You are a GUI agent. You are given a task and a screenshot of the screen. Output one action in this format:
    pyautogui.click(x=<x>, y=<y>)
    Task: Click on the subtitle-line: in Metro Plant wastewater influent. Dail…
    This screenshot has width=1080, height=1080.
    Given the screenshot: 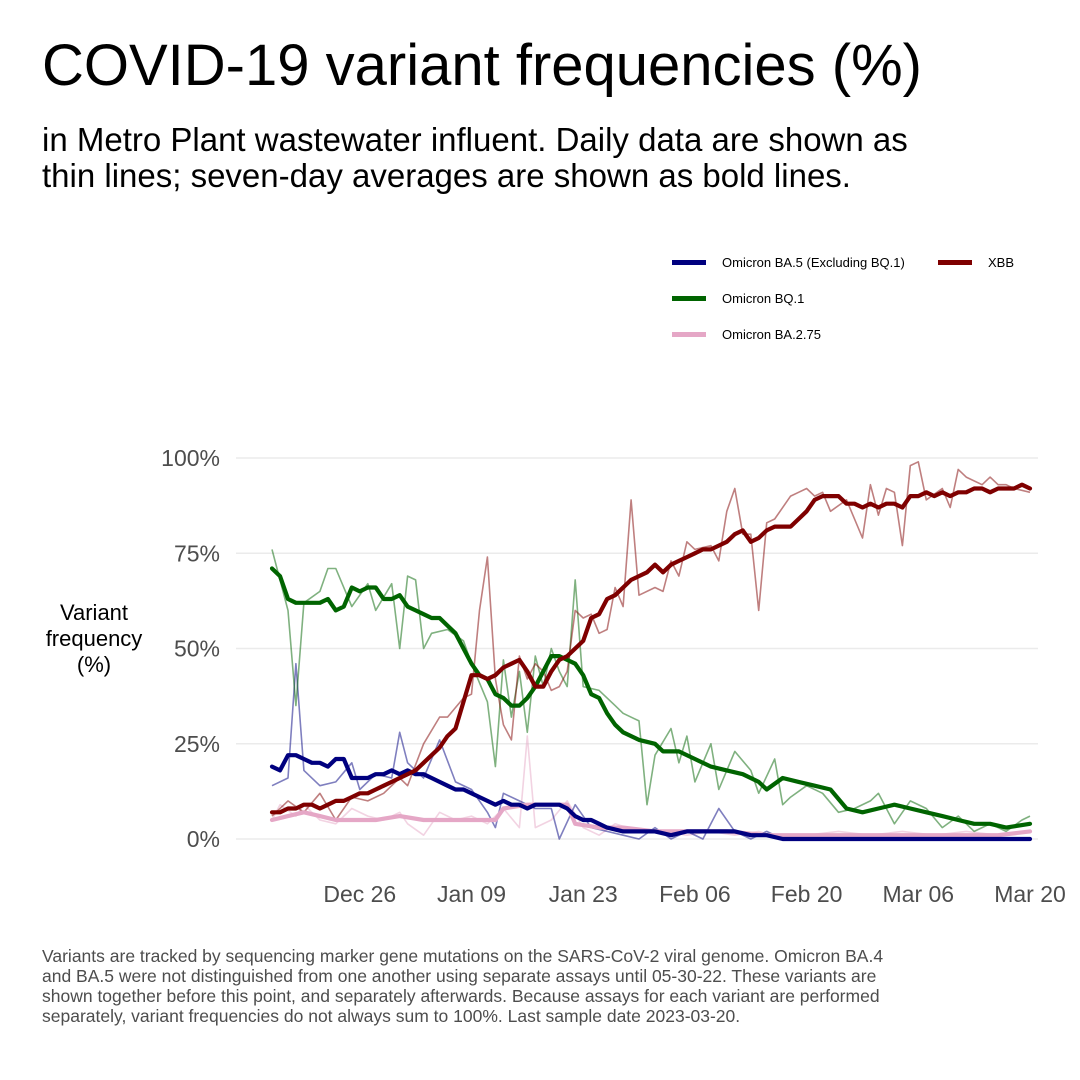 What is the action you would take?
    pyautogui.click(x=475, y=139)
    